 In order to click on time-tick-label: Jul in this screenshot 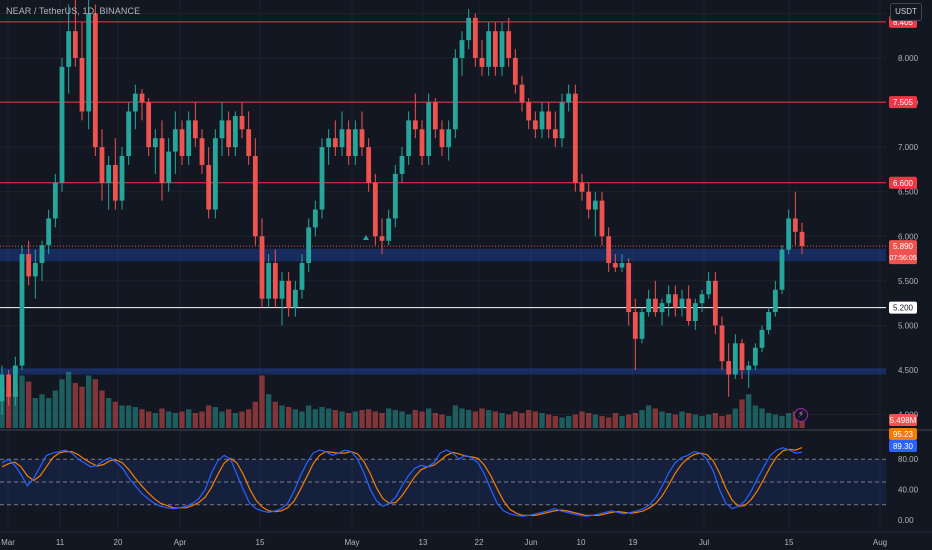, I will do `click(704, 542)`.